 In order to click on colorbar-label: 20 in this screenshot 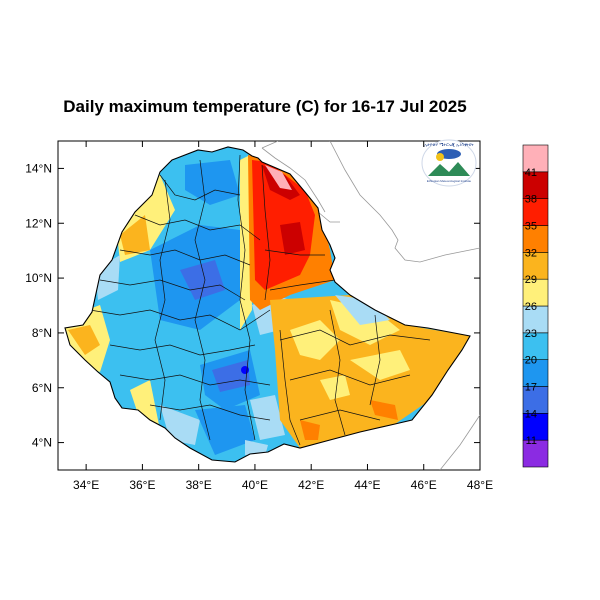, I will do `click(531, 361)`.